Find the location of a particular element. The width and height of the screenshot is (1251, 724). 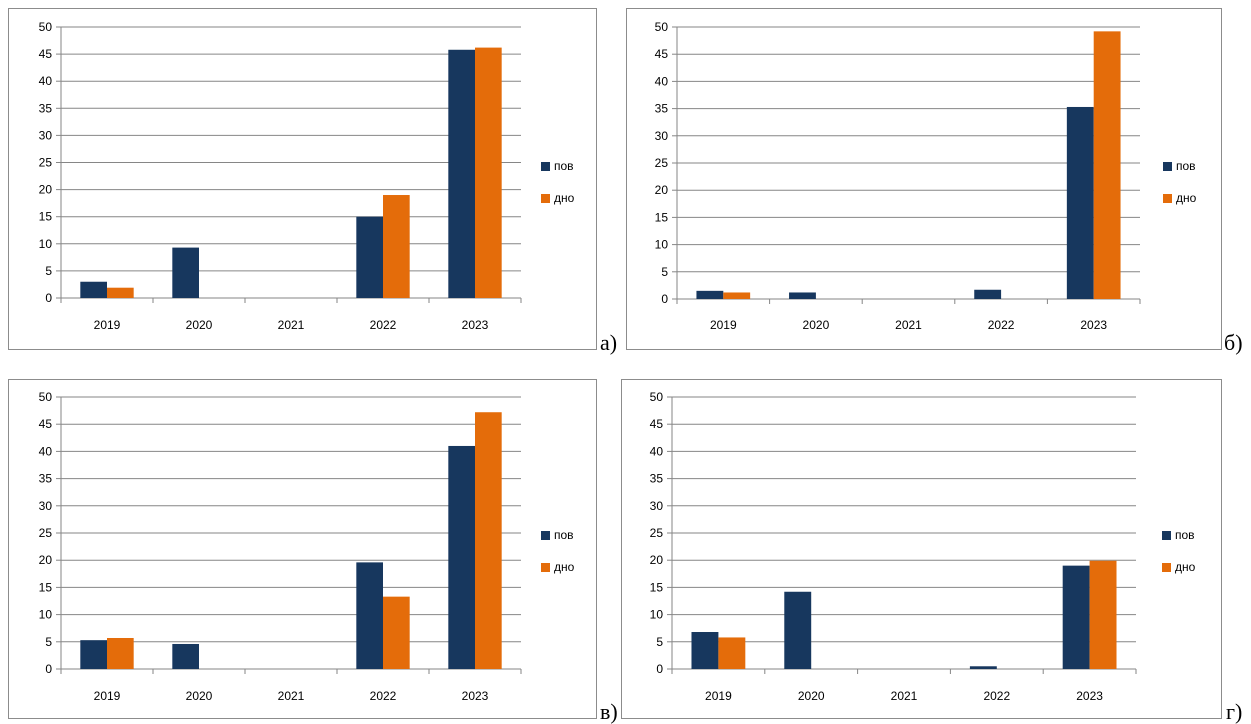

legend-c: пов дно is located at coordinates (557, 558).